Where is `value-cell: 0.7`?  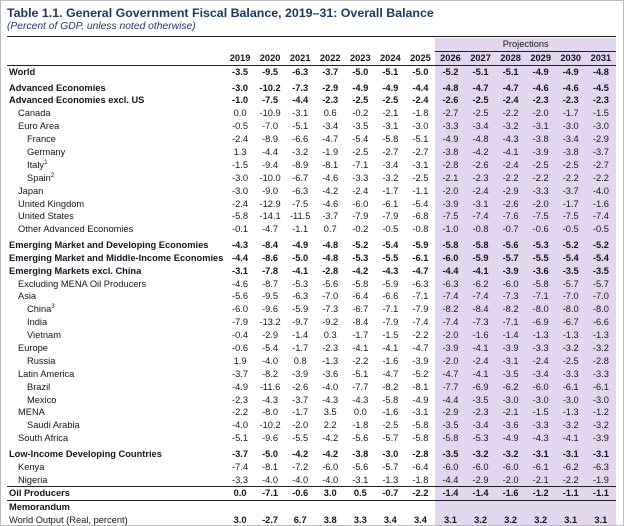
value-cell: 0.7 is located at coordinates (330, 229).